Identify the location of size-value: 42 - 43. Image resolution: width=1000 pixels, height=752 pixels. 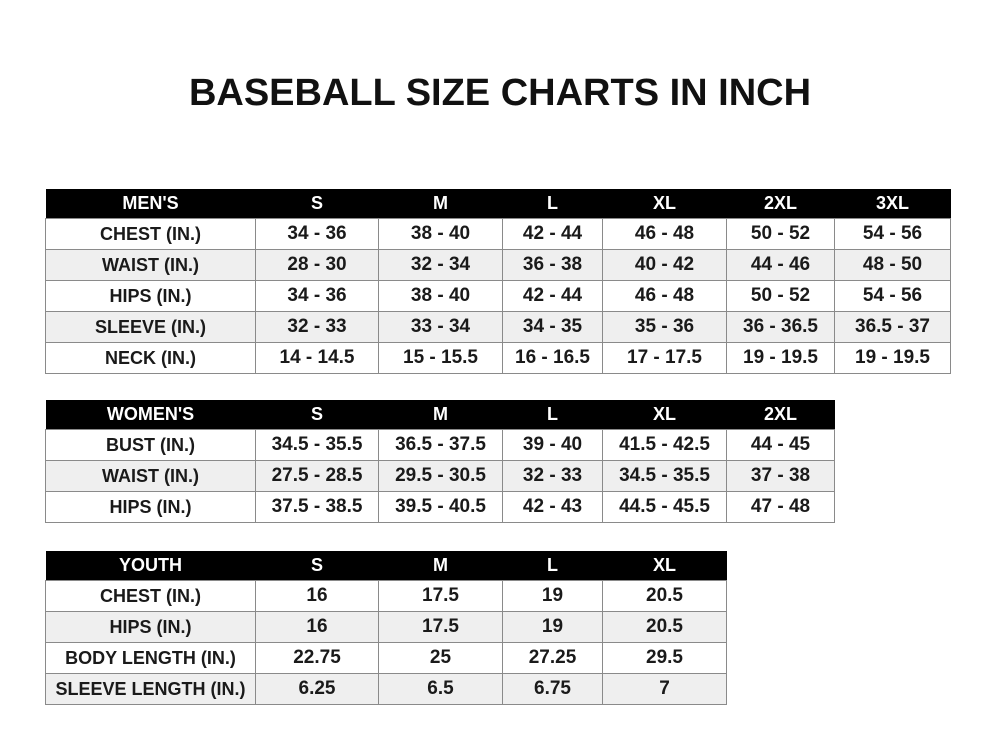
(552, 507).